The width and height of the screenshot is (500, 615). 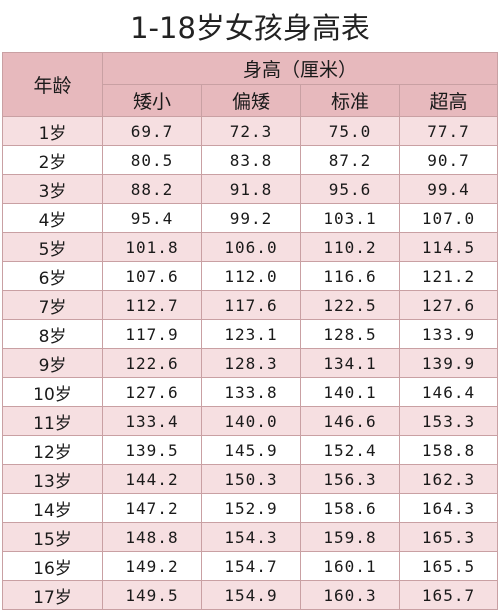 What do you see at coordinates (152, 363) in the screenshot?
I see `cell-short: 122.6` at bounding box center [152, 363].